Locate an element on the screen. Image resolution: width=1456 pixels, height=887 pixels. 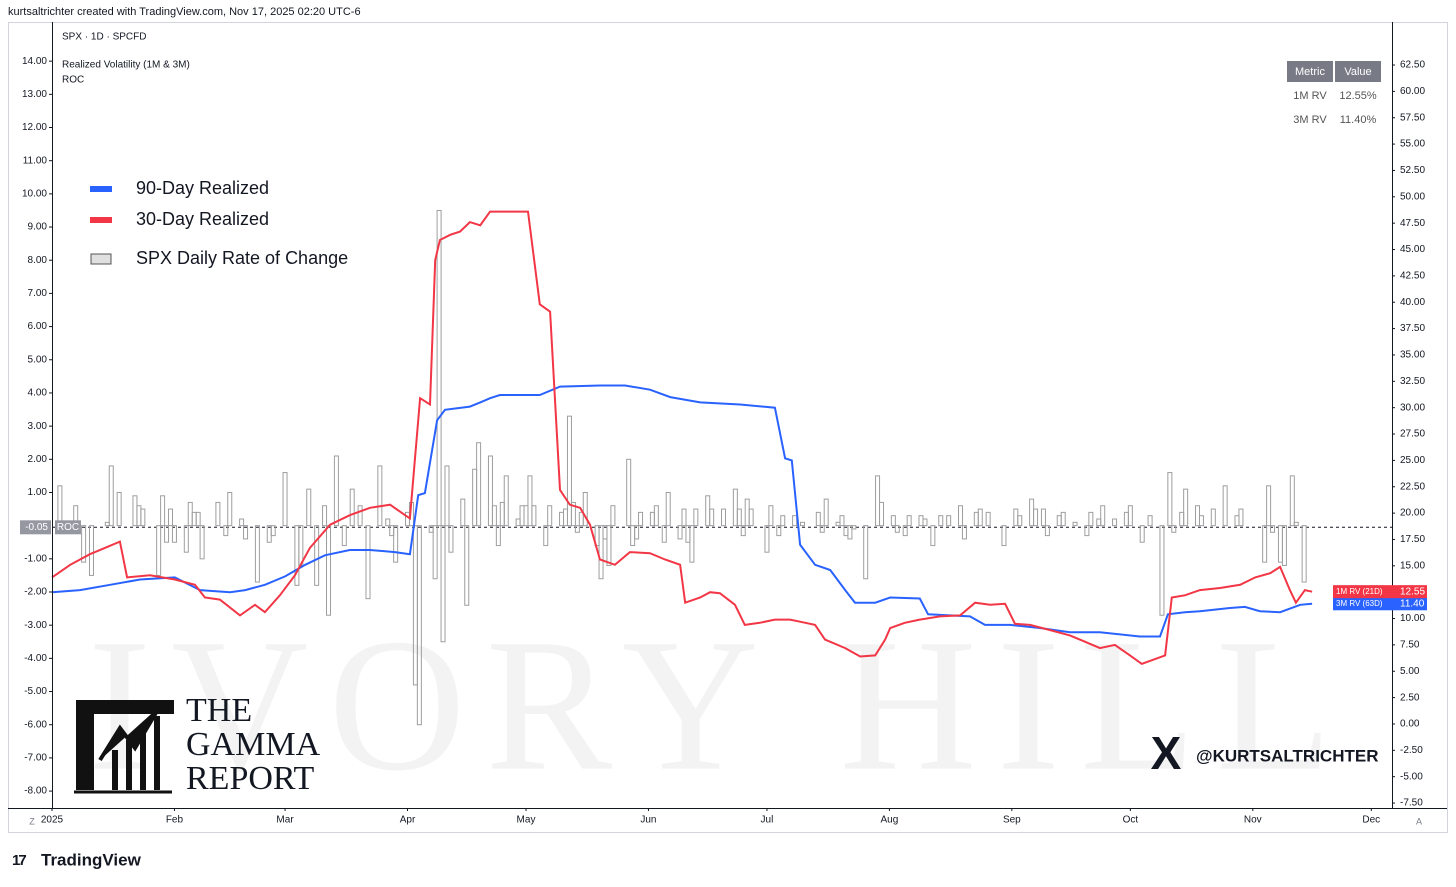
legend-label: 30-Day Realized is located at coordinates (202, 219).